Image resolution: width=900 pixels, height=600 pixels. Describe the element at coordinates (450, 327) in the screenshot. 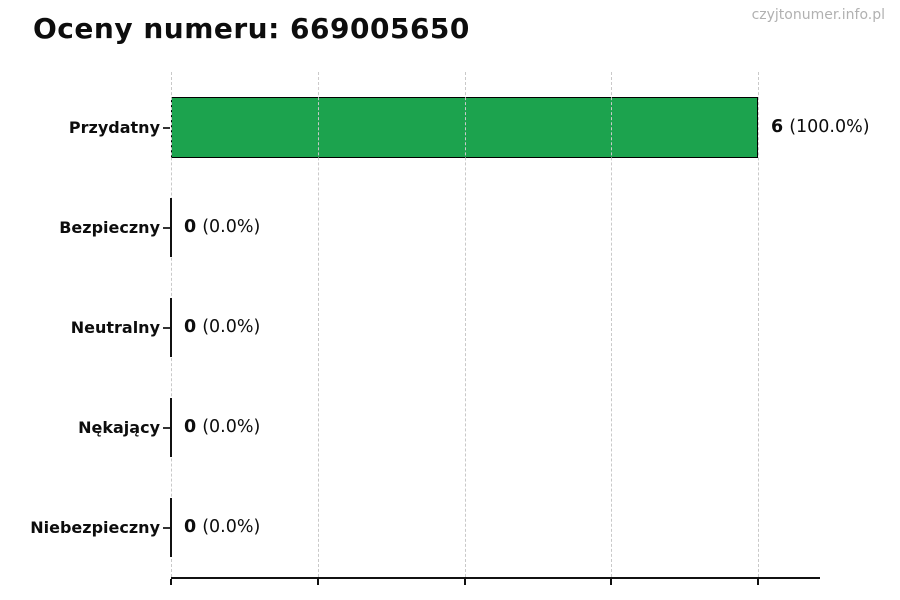

I see `bar-row-neutralny: Neutralny 0 (0.0%)` at that location.